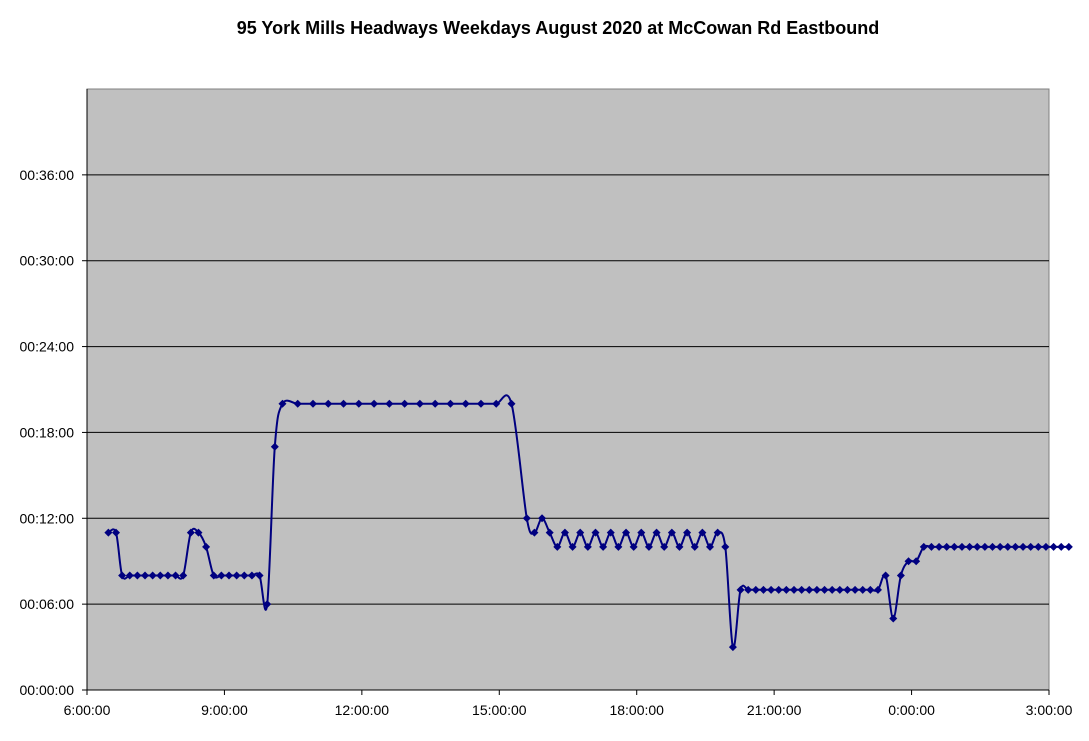  Describe the element at coordinates (47, 432) in the screenshot. I see `y-tick-label: 00:18:00` at that location.